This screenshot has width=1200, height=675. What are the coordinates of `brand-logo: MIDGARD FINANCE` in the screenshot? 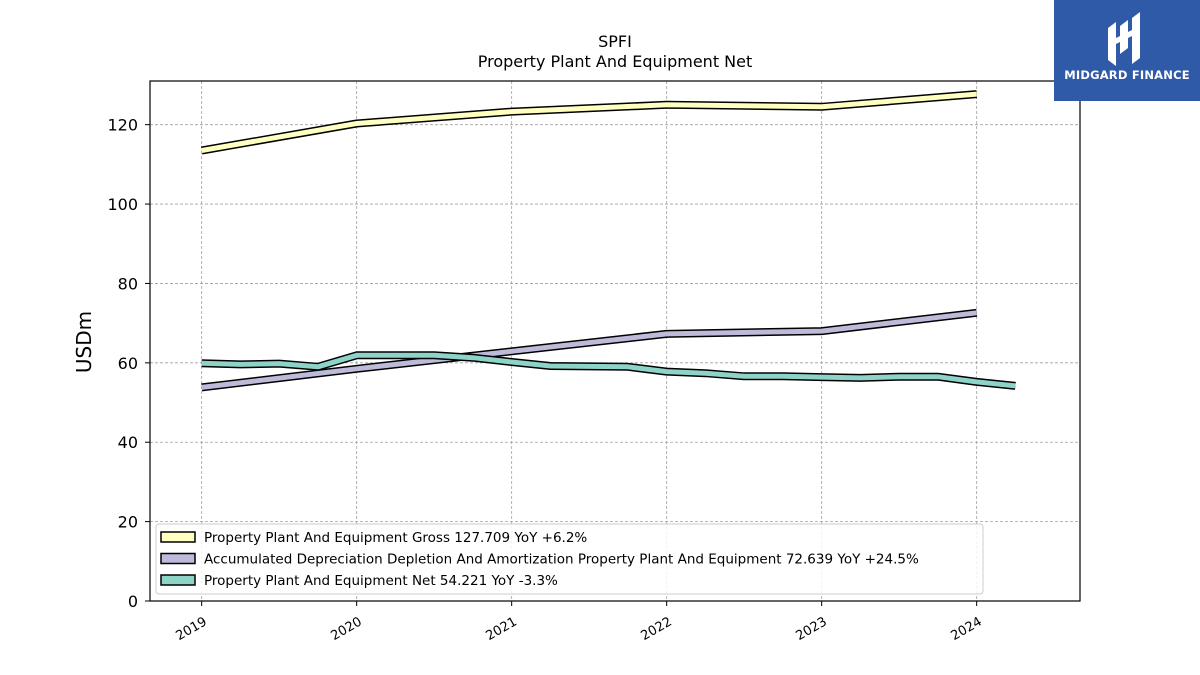 It's located at (1127, 50).